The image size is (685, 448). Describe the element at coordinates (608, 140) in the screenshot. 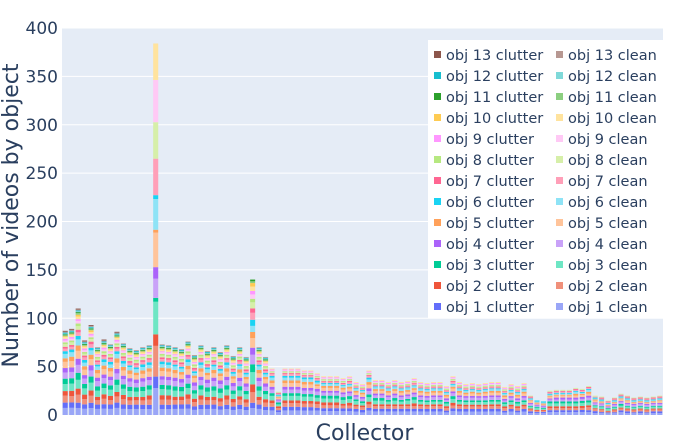

I see `legend-label: obj 9 clean` at that location.